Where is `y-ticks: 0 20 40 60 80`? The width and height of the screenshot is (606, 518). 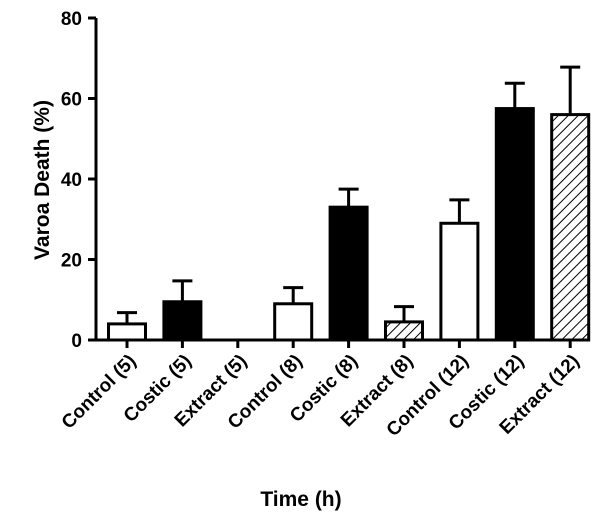 y-ticks: 0 20 40 60 80 is located at coordinates (78, 180).